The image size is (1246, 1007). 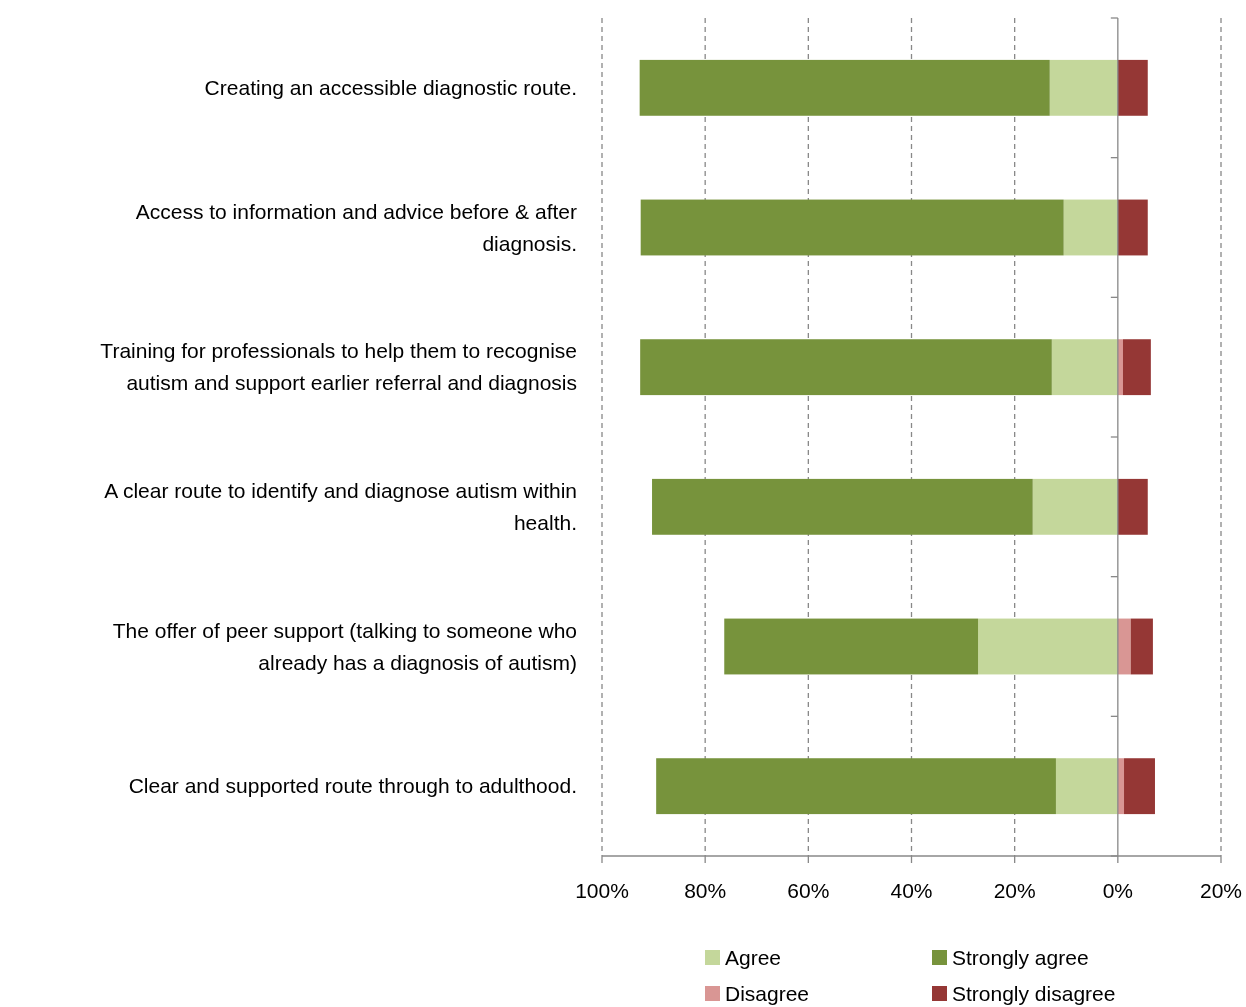 What do you see at coordinates (340, 506) in the screenshot?
I see `y-tick-label: A clear route to identify and diagnose autism within health.` at bounding box center [340, 506].